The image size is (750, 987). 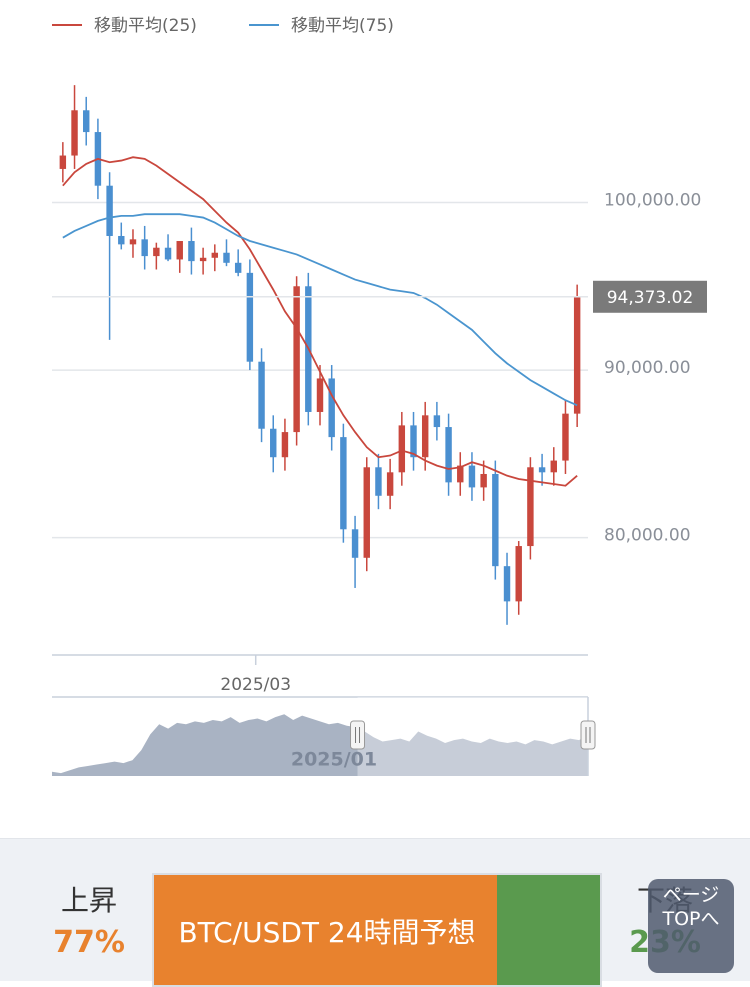 I want to click on y-tick-label: 100,000.00, so click(x=652, y=200).